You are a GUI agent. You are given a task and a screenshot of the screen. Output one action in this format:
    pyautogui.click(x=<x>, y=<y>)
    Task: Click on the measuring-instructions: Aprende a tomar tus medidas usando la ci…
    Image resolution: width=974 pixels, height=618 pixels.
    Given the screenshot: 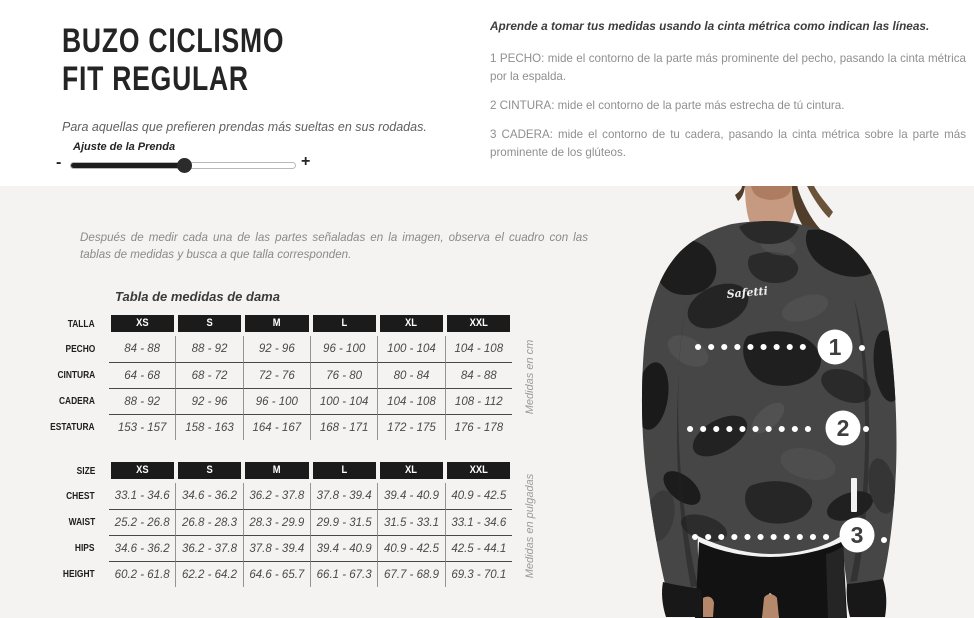 What is the action you would take?
    pyautogui.click(x=728, y=95)
    